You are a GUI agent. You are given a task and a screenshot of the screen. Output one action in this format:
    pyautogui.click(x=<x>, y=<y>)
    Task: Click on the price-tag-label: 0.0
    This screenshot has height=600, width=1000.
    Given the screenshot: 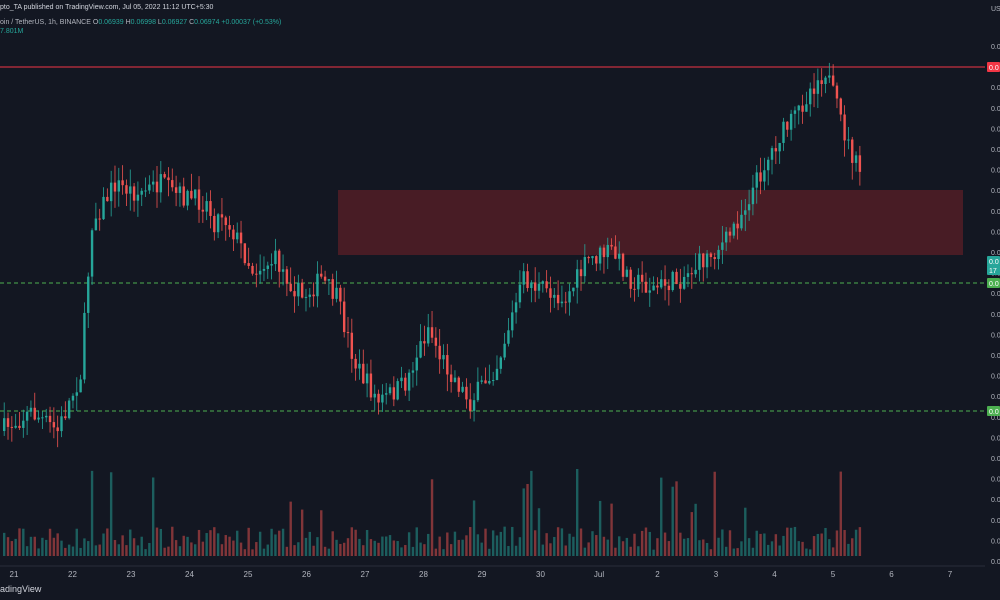 What is the action you would take?
    pyautogui.click(x=994, y=412)
    